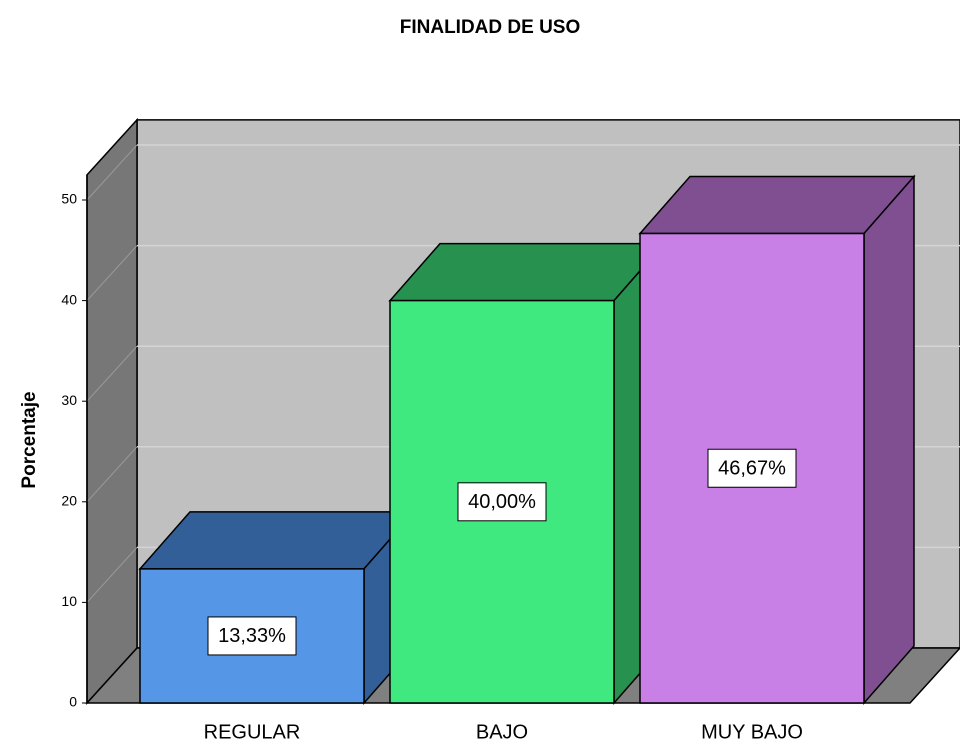 The width and height of the screenshot is (960, 745). What do you see at coordinates (69, 299) in the screenshot?
I see `y-tick-label: 40` at bounding box center [69, 299].